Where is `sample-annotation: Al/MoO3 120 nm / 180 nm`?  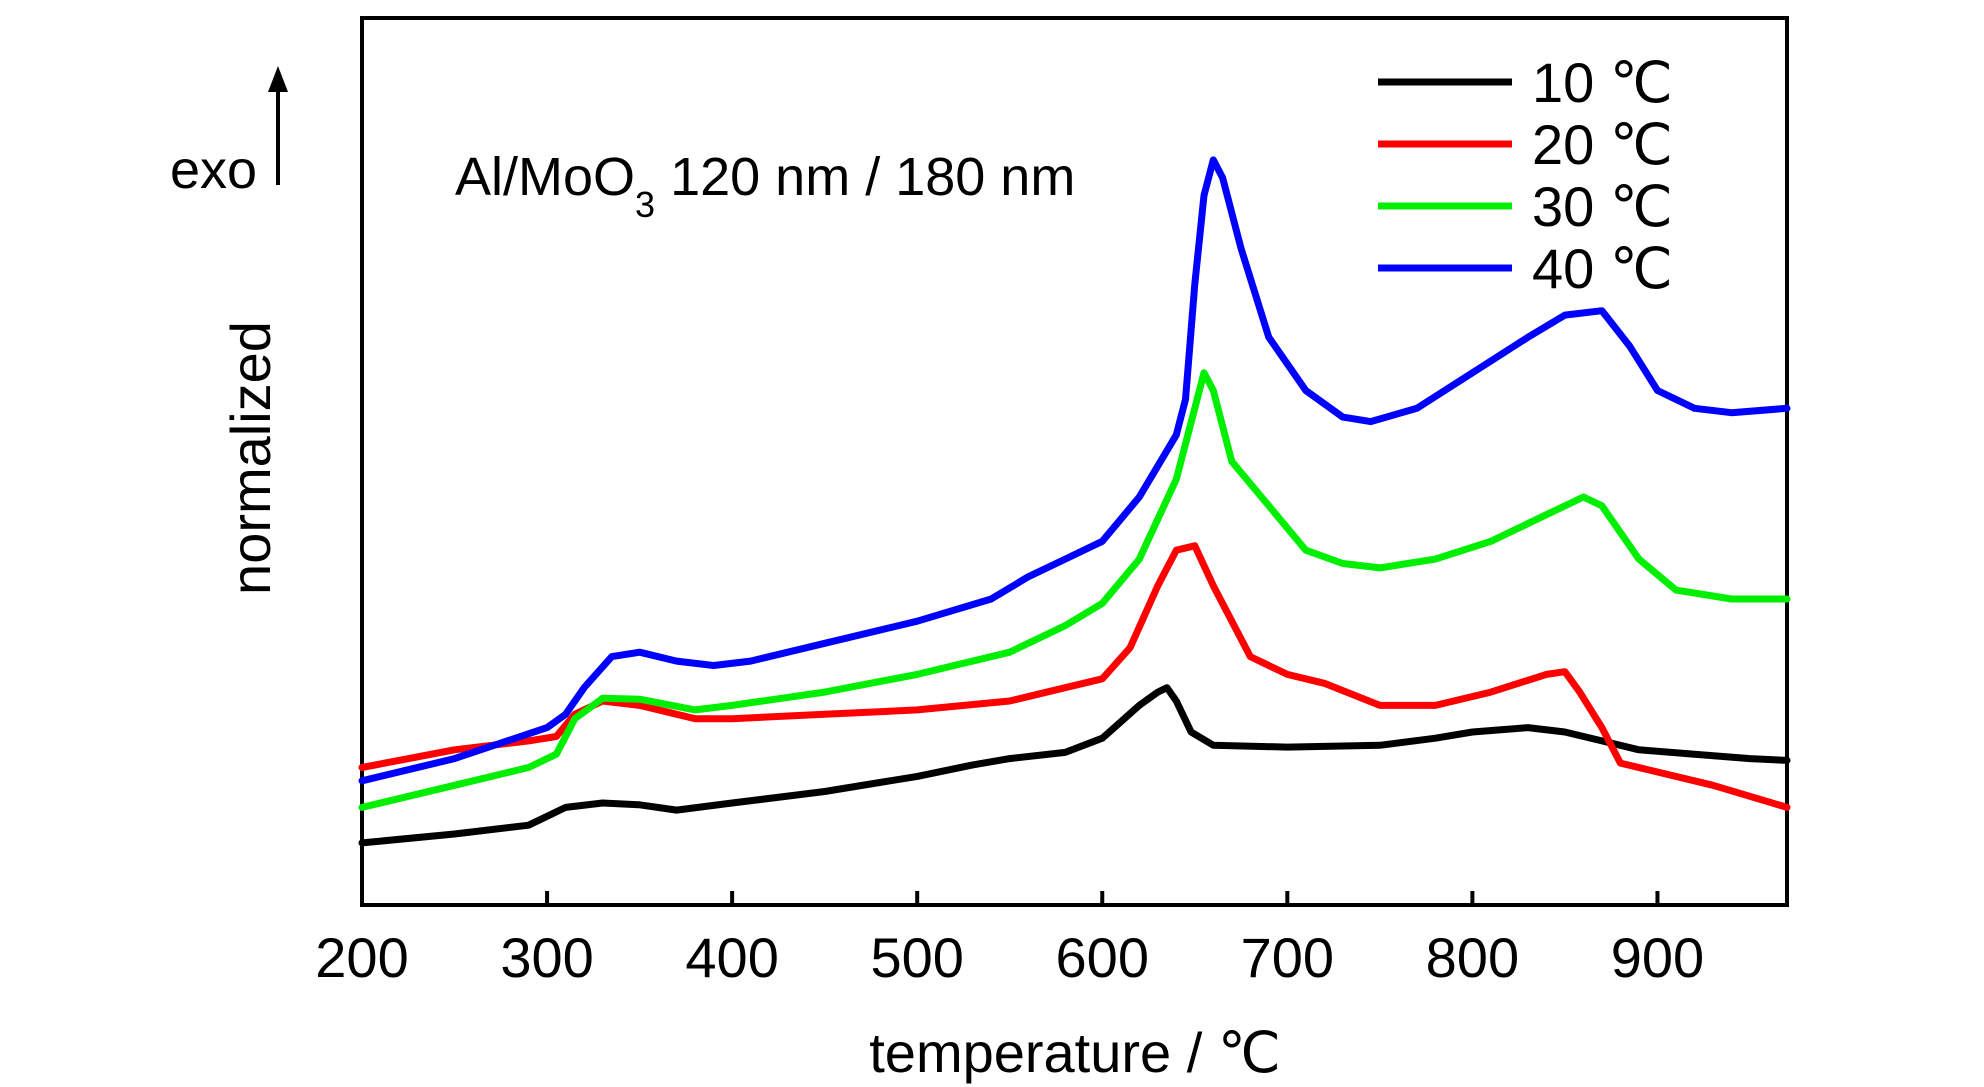
sample-annotation: Al/MoO3 120 nm / 180 nm is located at coordinates (765, 186).